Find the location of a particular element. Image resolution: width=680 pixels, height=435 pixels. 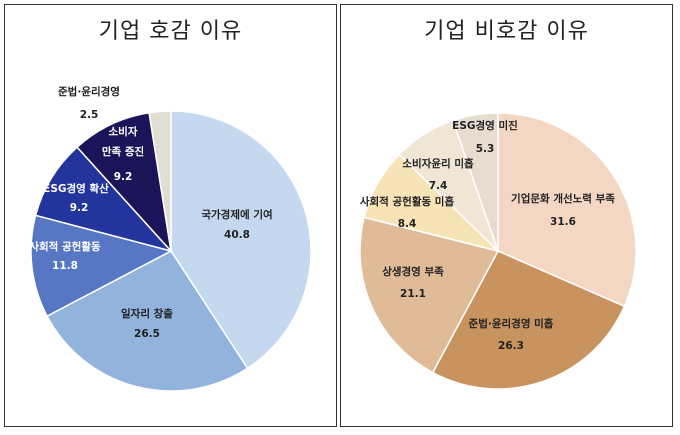

slice-label: ESG경영 확산 is located at coordinates (76, 188).